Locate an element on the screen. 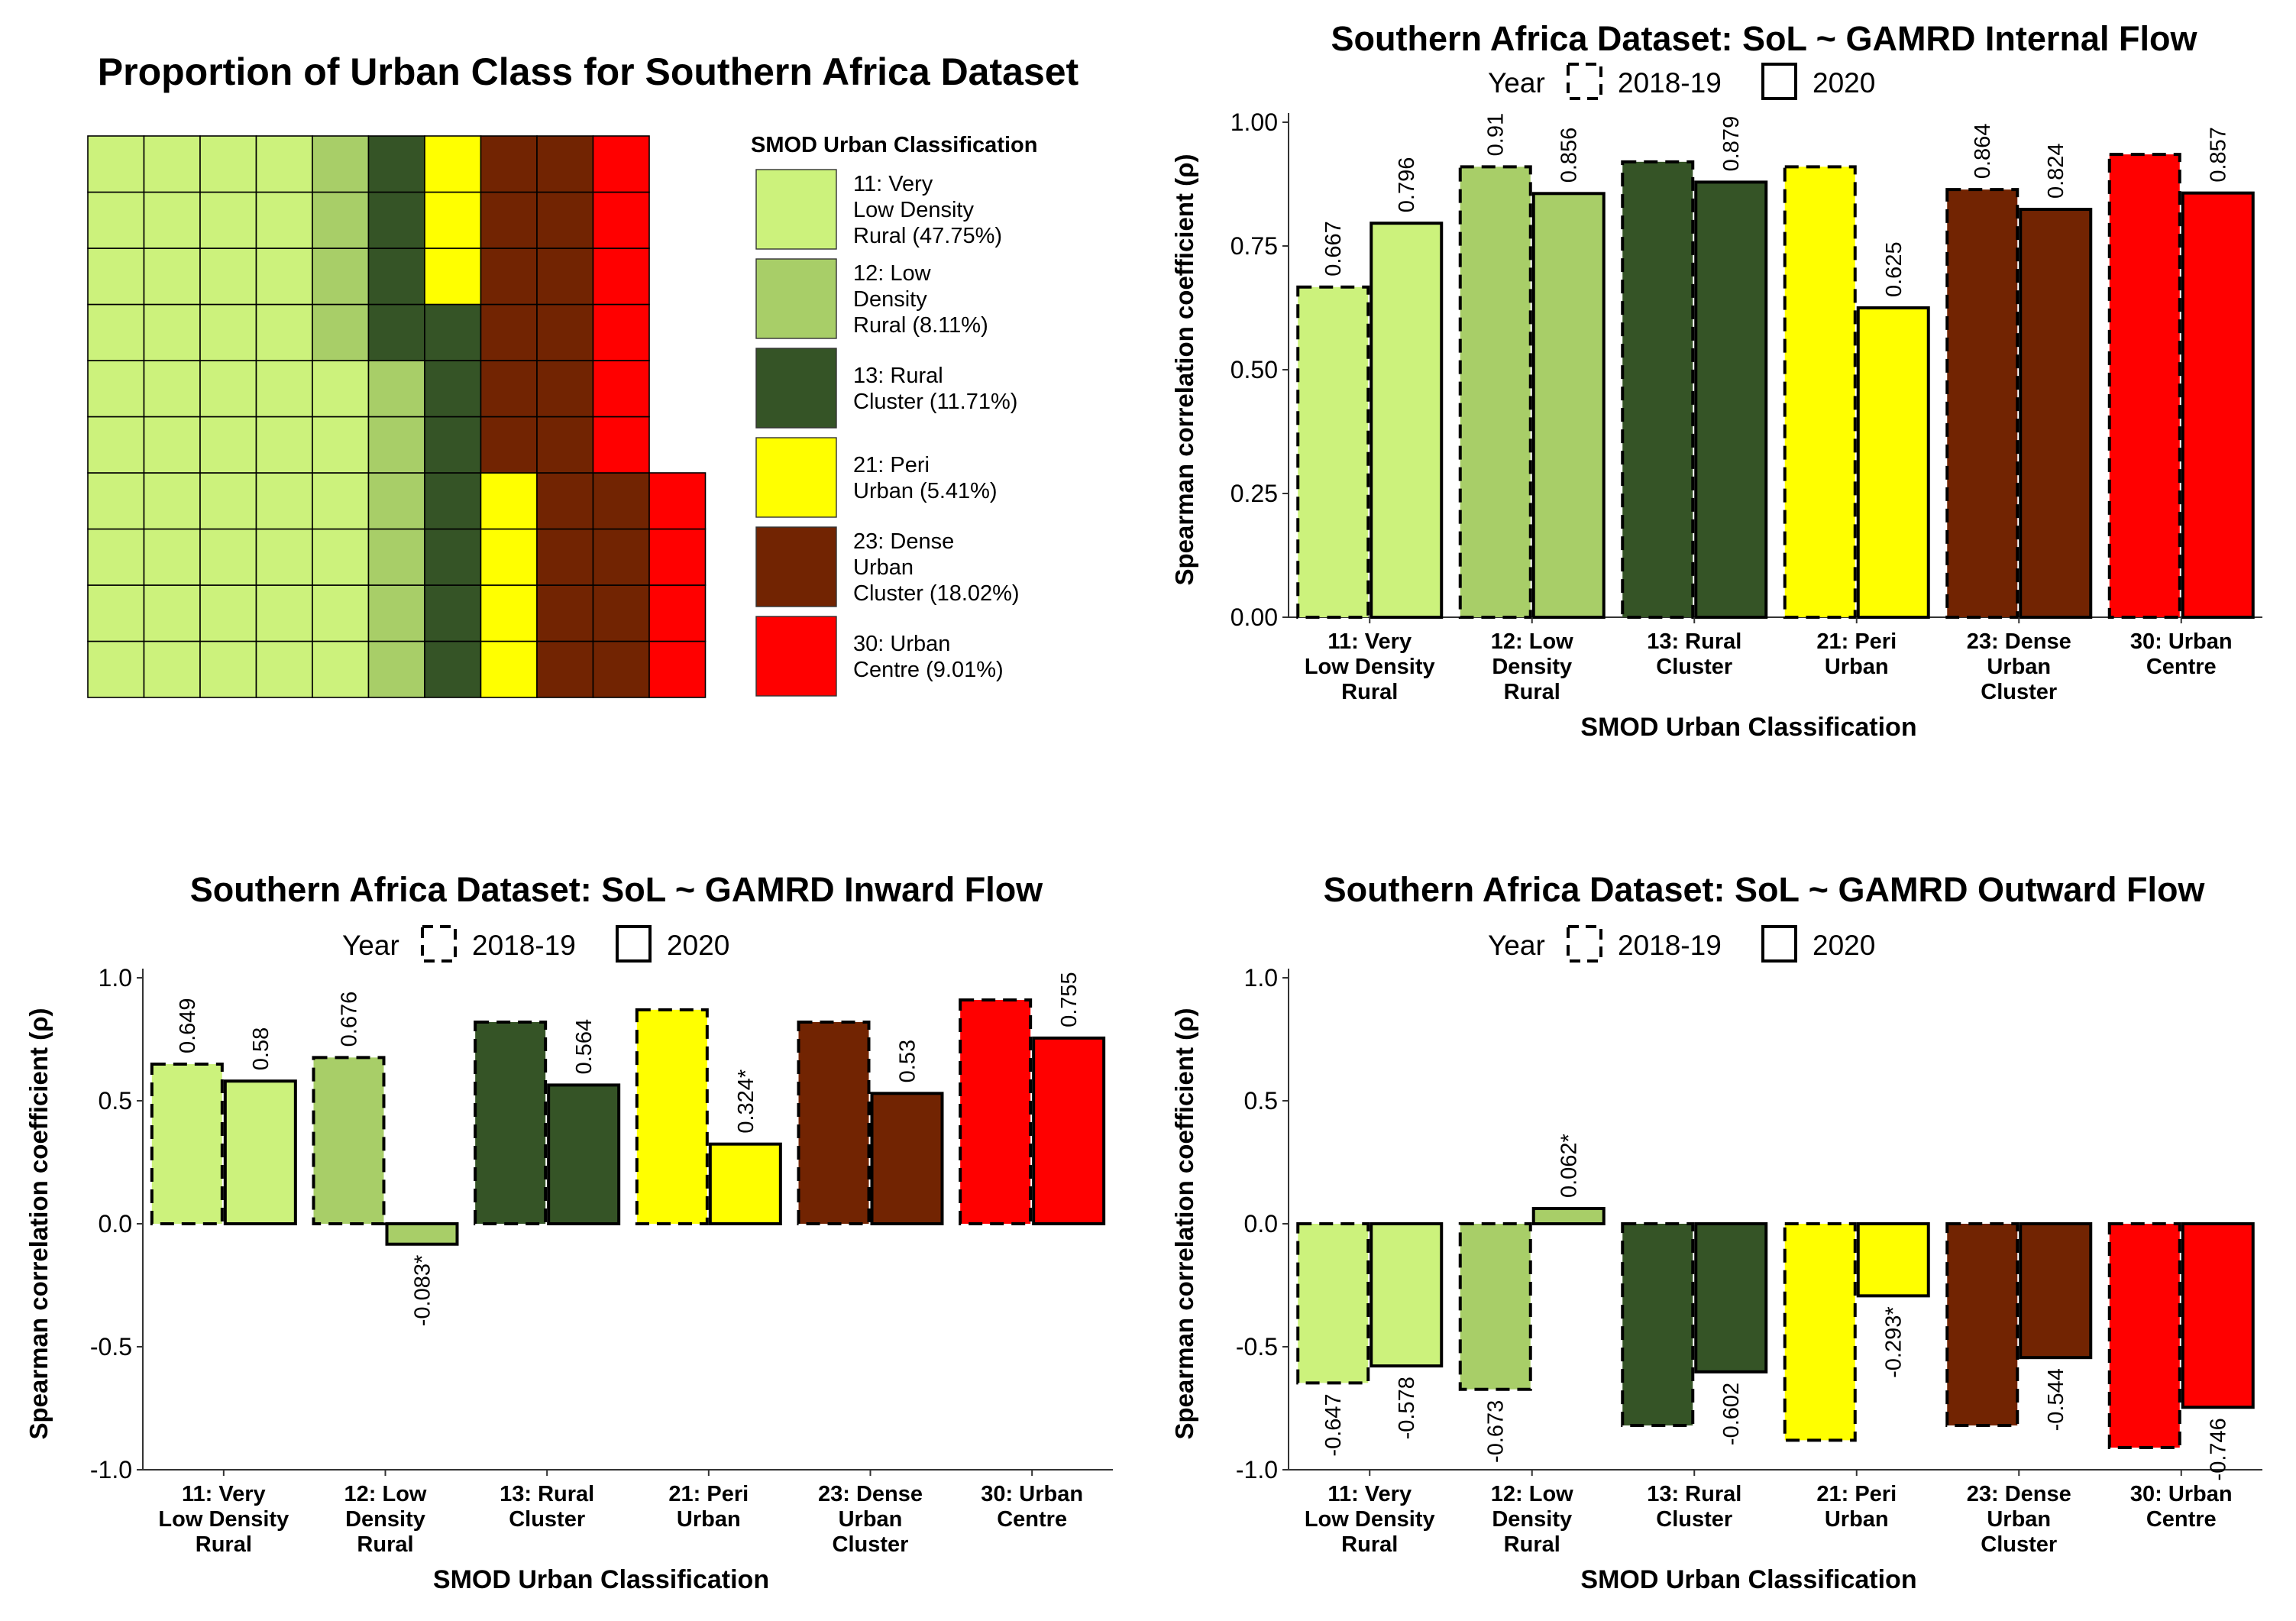 Image resolution: width=2296 pixels, height=1621 pixels. legend-label: 2020 is located at coordinates (698, 945).